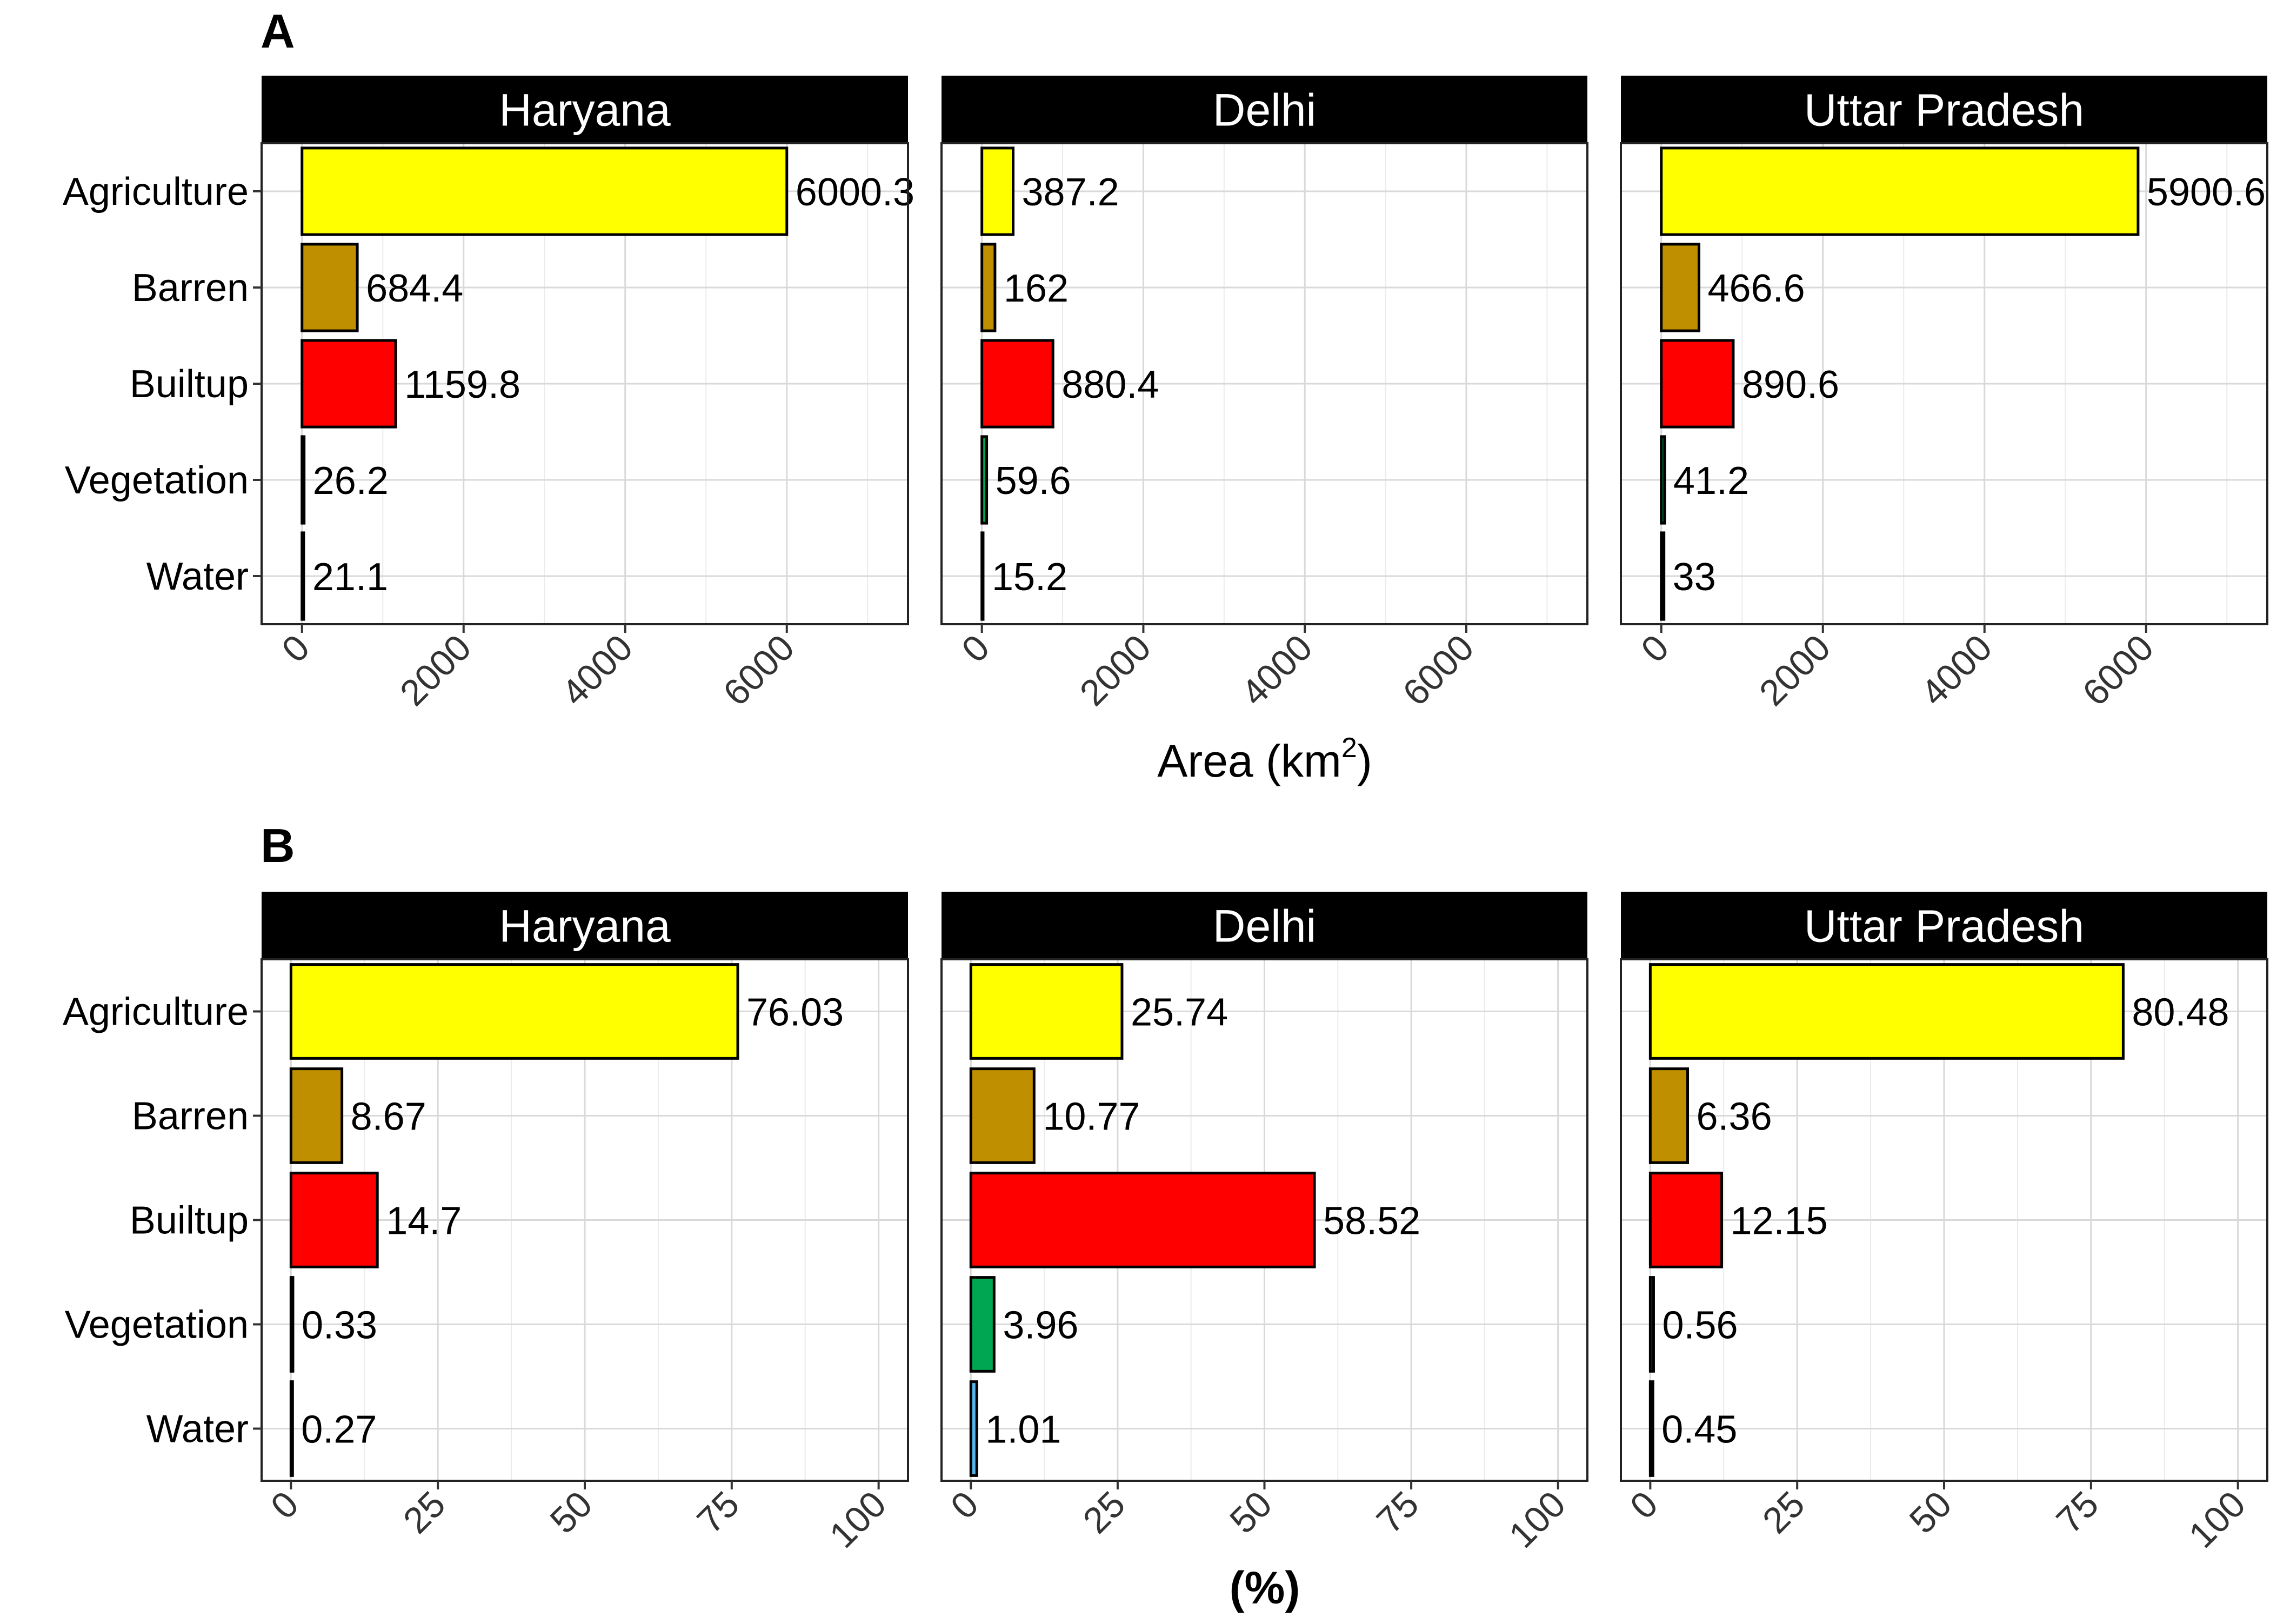 The width and height of the screenshot is (2270, 1624). I want to click on panel-b-x-tick-label-uttar-pradesh-75: 75, so click(2077, 1512).